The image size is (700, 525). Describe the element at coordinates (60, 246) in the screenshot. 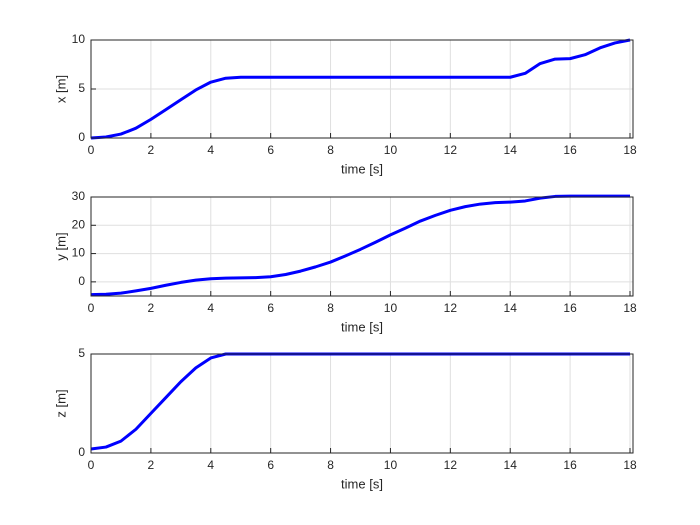

I see `y-axis-label: y [m]` at that location.